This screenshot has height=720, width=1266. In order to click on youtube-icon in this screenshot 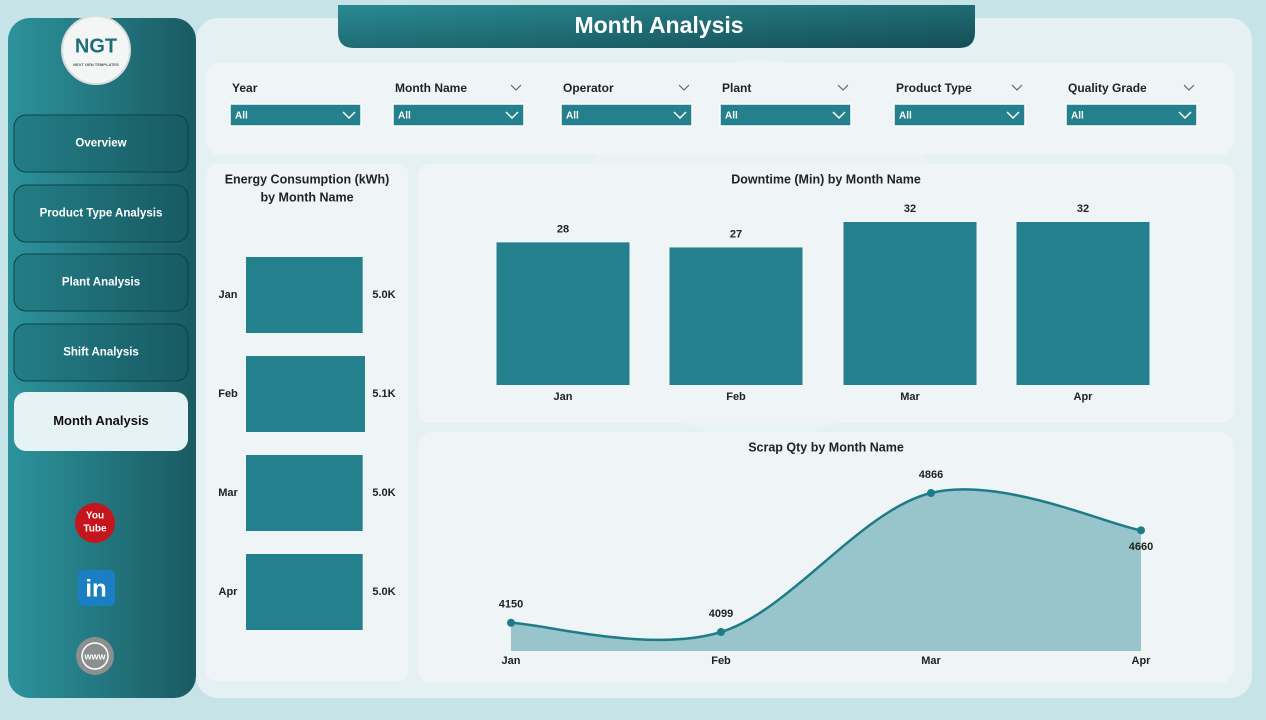, I will do `click(95, 523)`.